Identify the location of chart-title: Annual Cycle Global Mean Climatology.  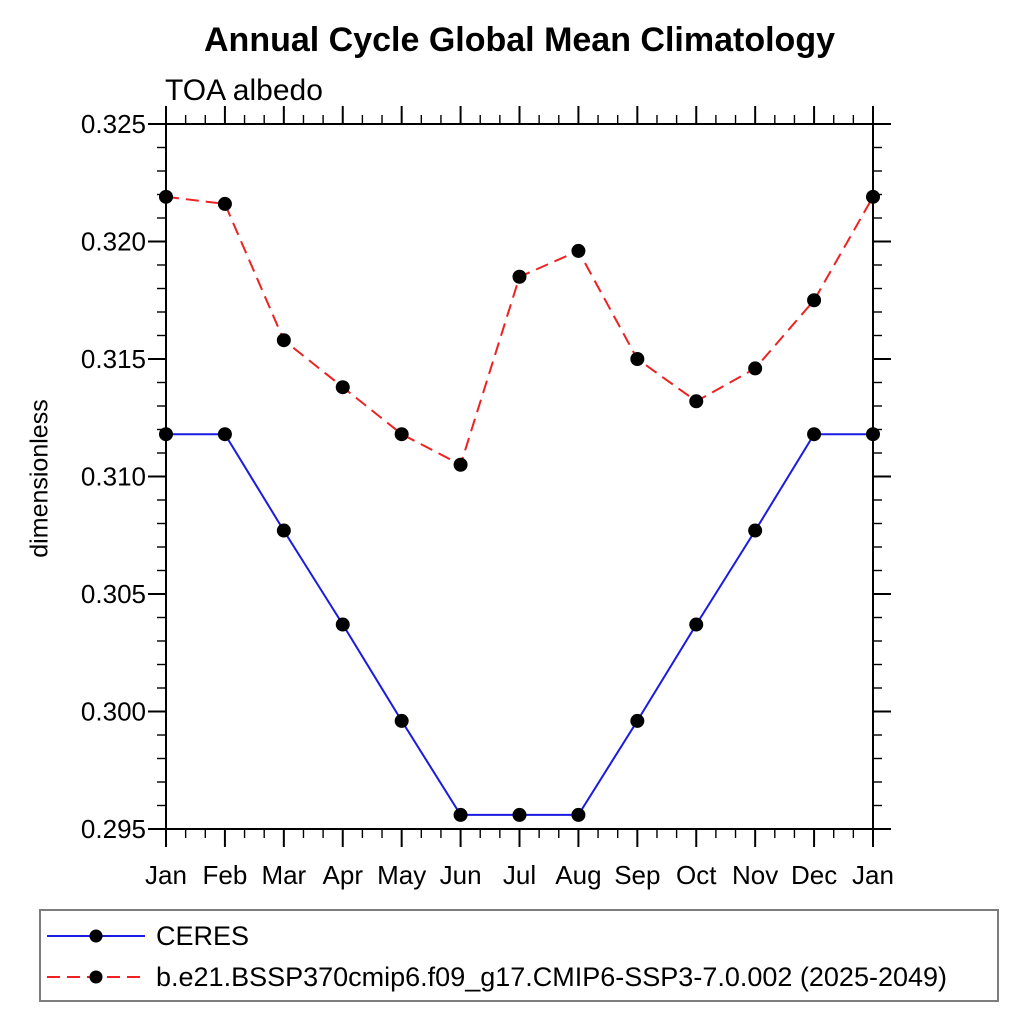
(519, 40).